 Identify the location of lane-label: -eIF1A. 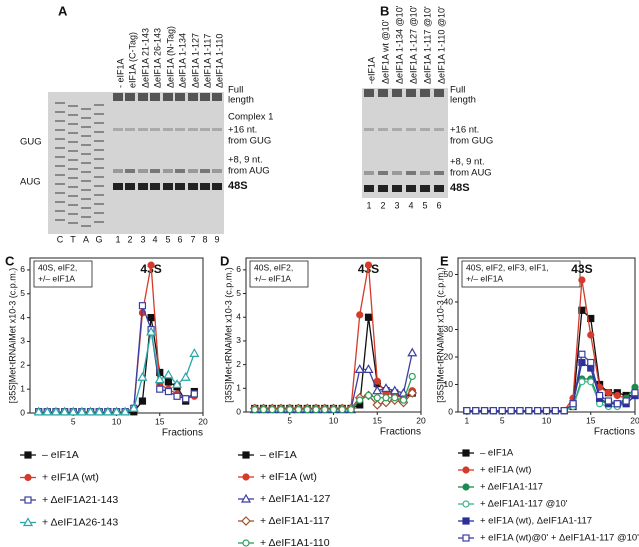
(371, 70).